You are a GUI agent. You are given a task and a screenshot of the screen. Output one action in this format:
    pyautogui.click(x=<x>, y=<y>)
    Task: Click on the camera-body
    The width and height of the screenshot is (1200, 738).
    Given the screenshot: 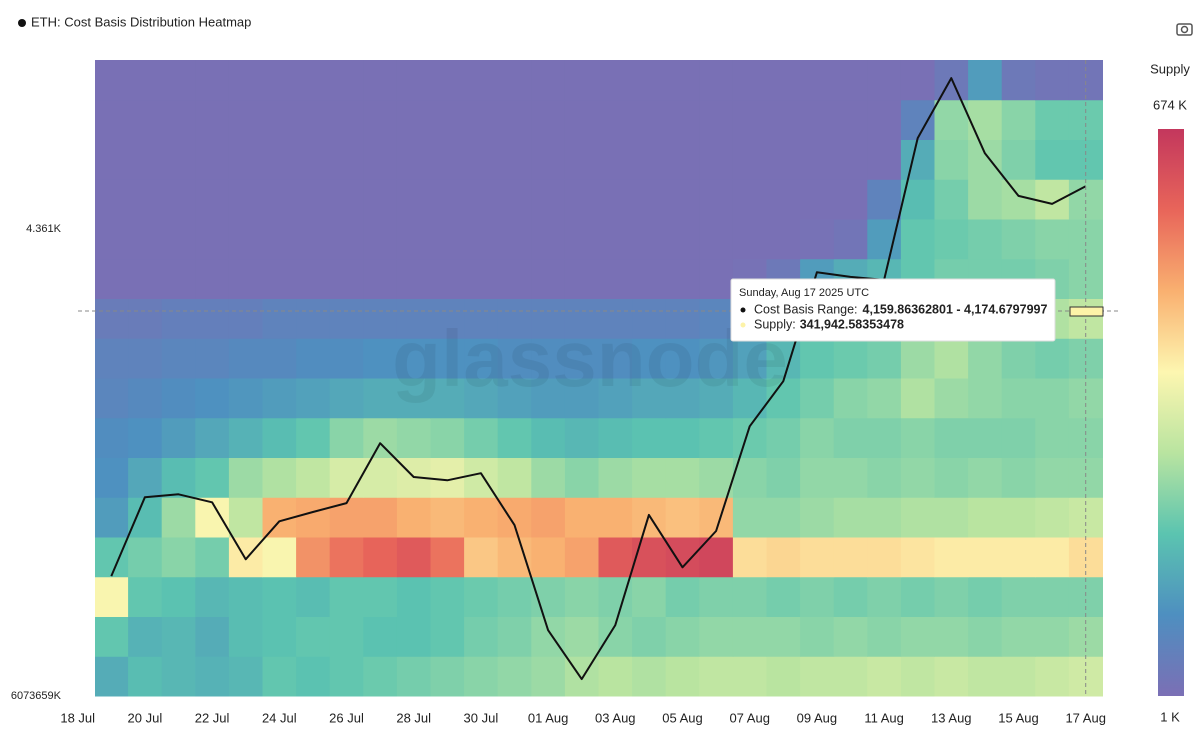 What is the action you would take?
    pyautogui.click(x=1184, y=29)
    